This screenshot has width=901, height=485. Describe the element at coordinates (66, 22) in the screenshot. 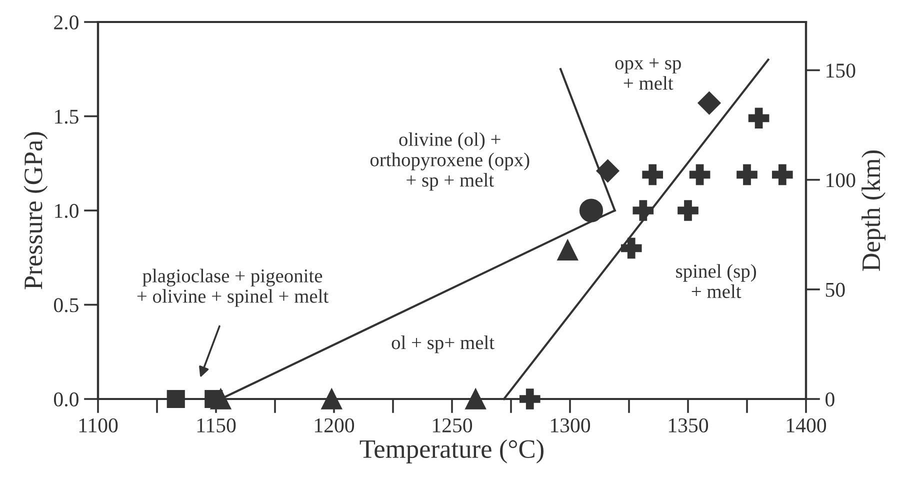

I see `y-tick-label: 2.0` at that location.